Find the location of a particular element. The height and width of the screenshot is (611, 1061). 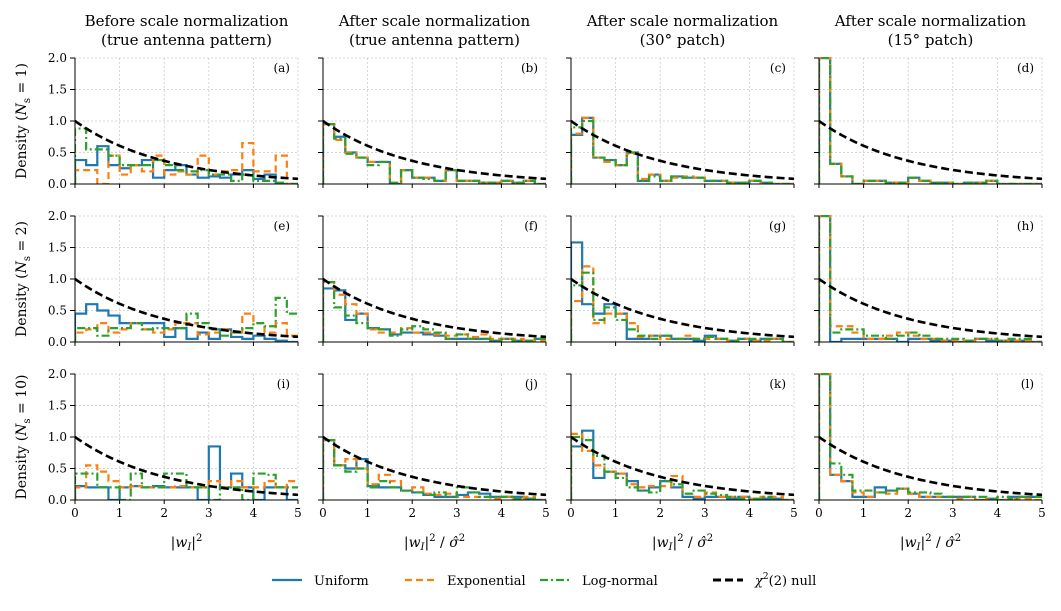

panel-label: (b) is located at coordinates (529, 68).